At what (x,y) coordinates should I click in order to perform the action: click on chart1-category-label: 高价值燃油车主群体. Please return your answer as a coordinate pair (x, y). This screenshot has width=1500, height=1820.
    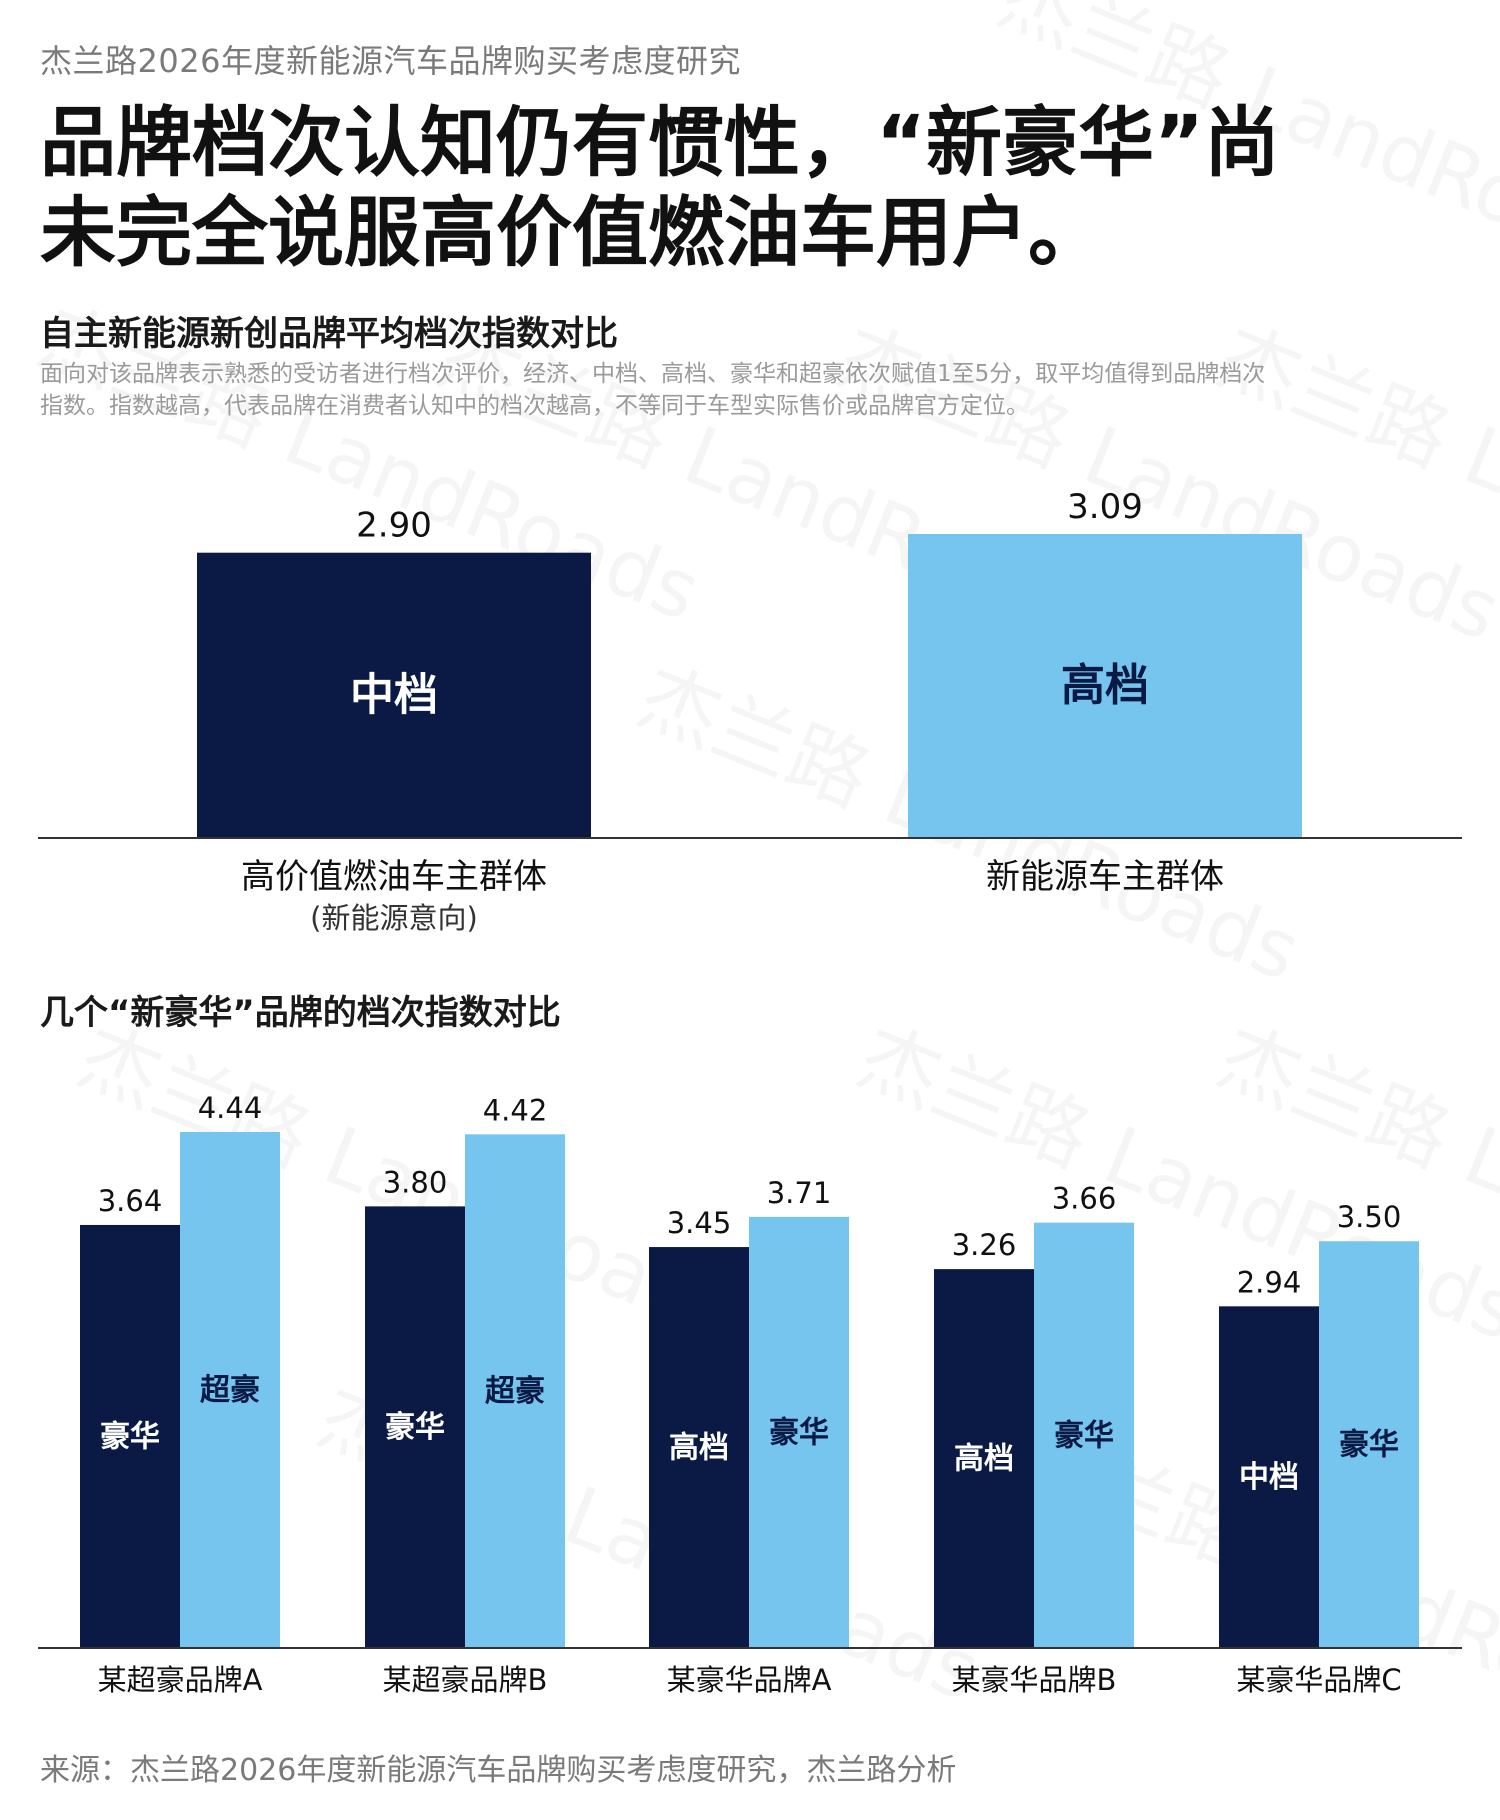
    Looking at the image, I should click on (394, 877).